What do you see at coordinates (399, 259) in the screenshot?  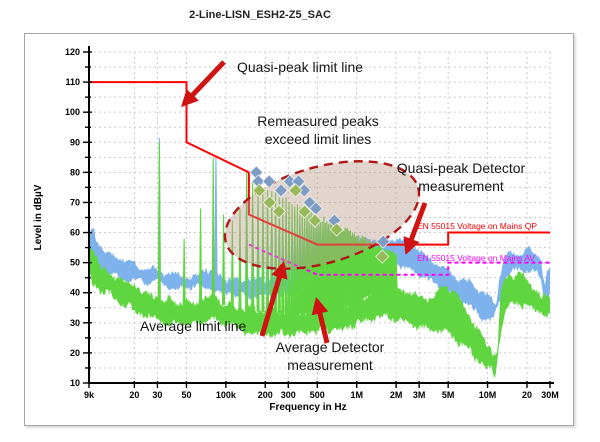 I see `av-limit-line` at bounding box center [399, 259].